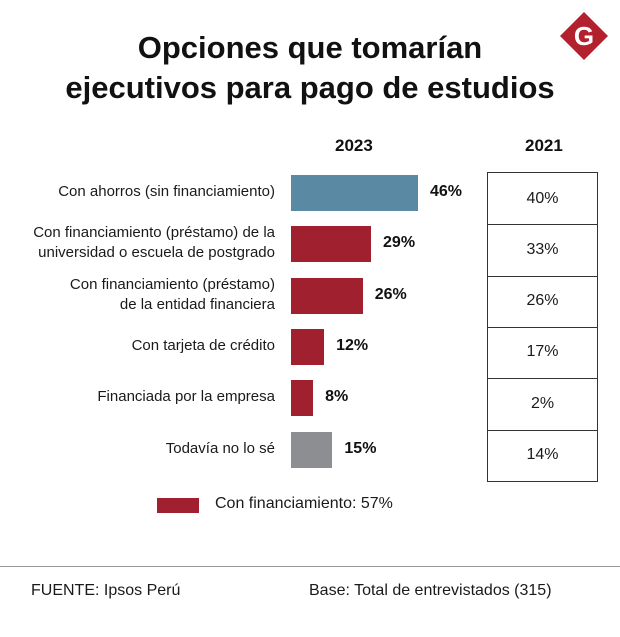 This screenshot has height=637, width=620. Describe the element at coordinates (304, 503) in the screenshot. I see `legend-label: Con financiamiento: 57%` at that location.